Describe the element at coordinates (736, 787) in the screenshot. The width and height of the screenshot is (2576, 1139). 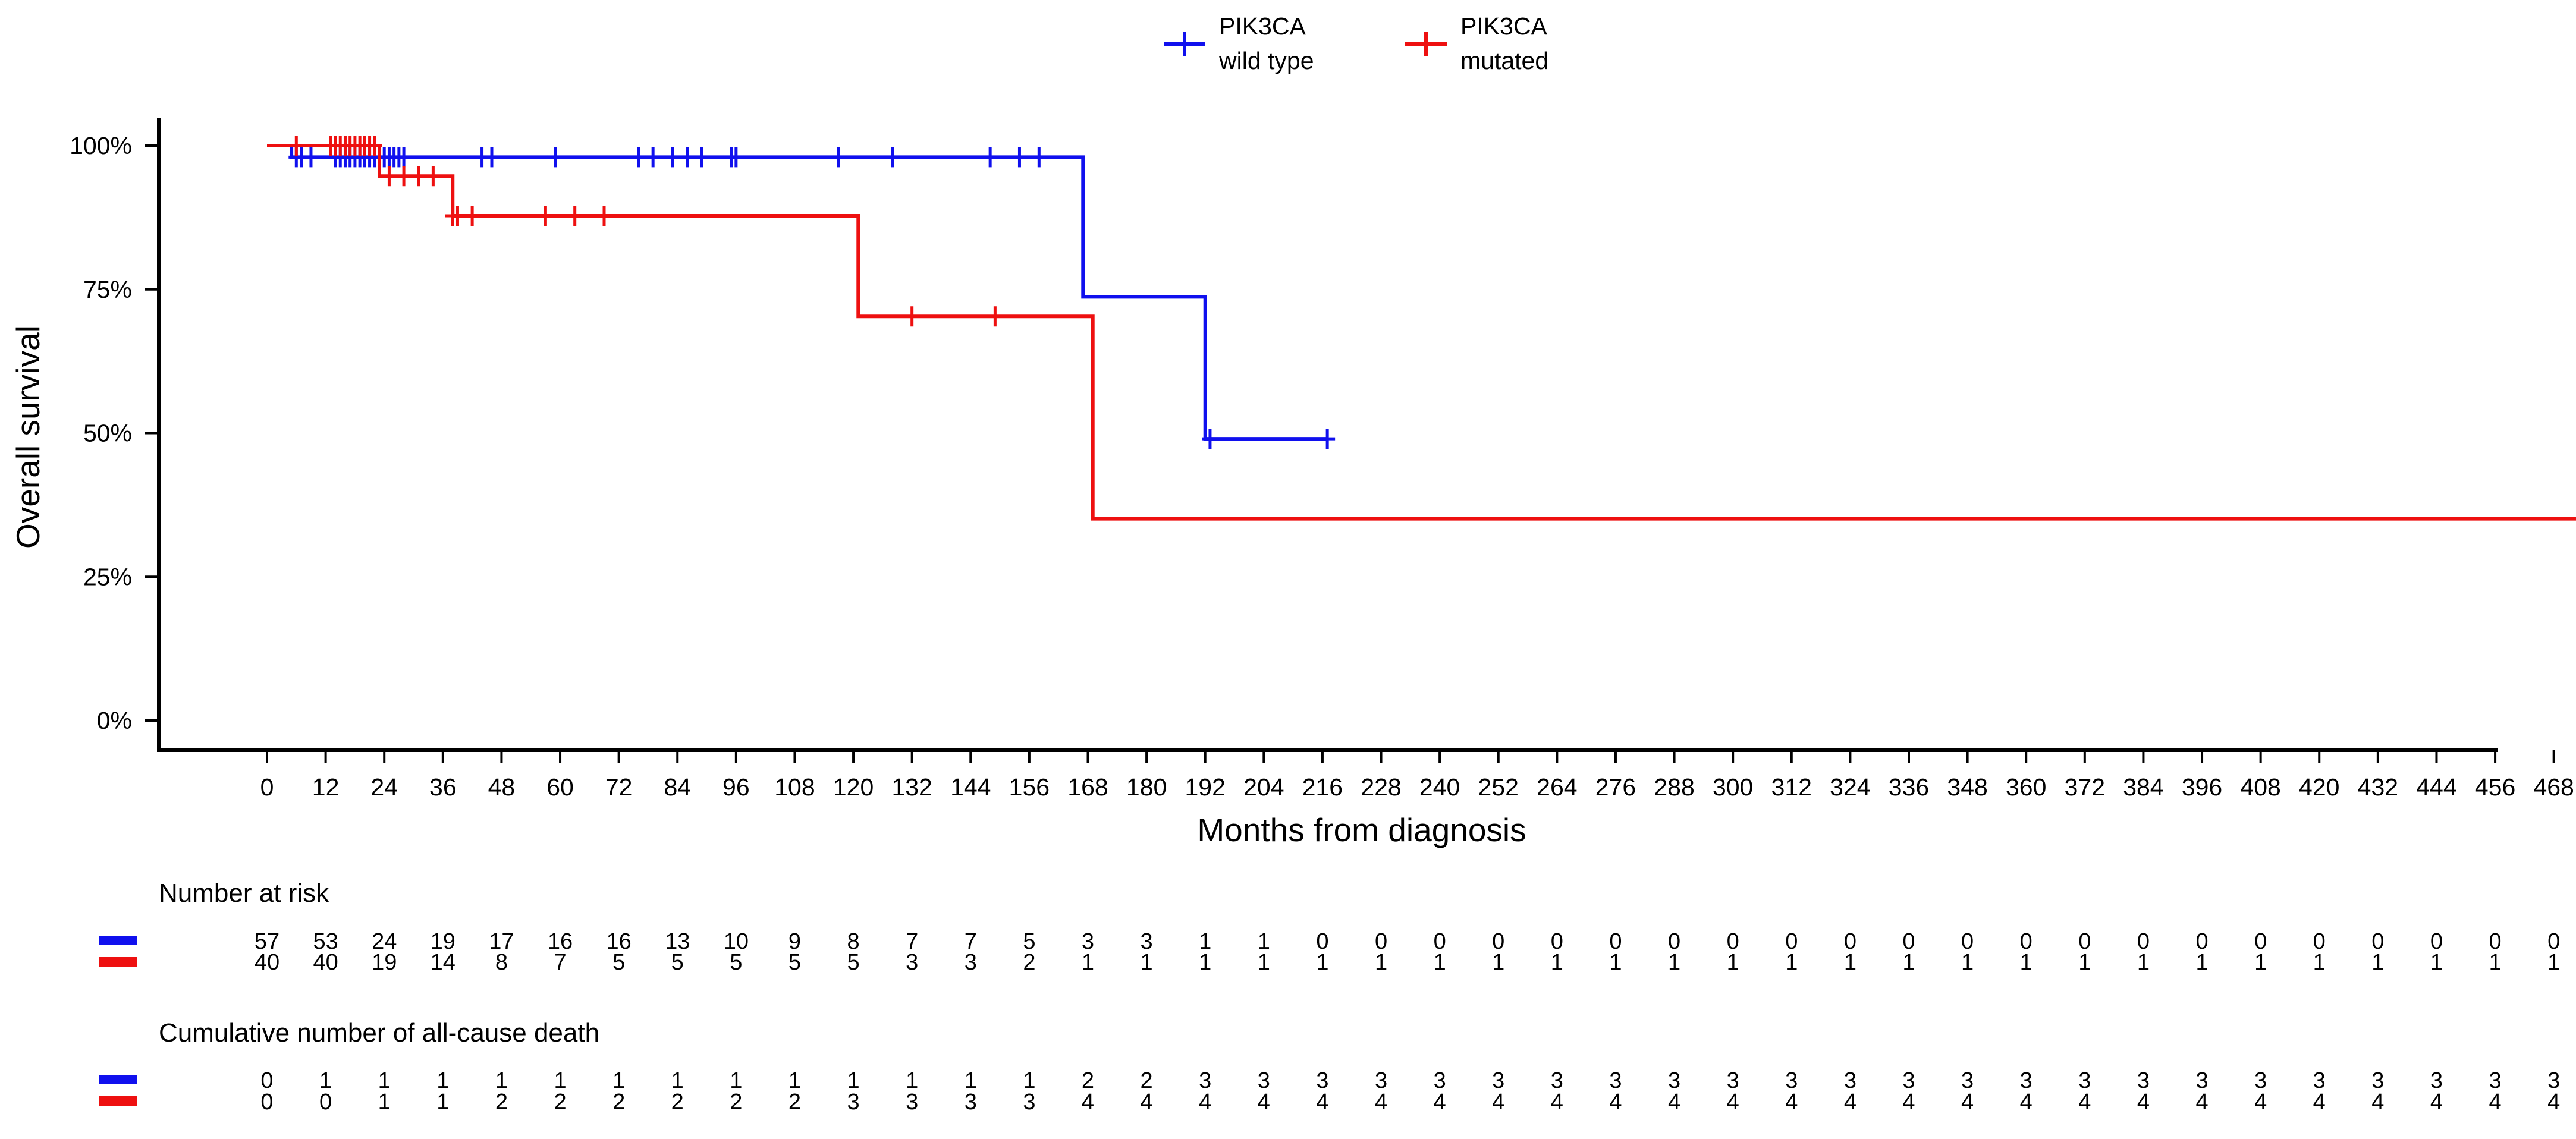
I see `x-tick-label: 96` at that location.